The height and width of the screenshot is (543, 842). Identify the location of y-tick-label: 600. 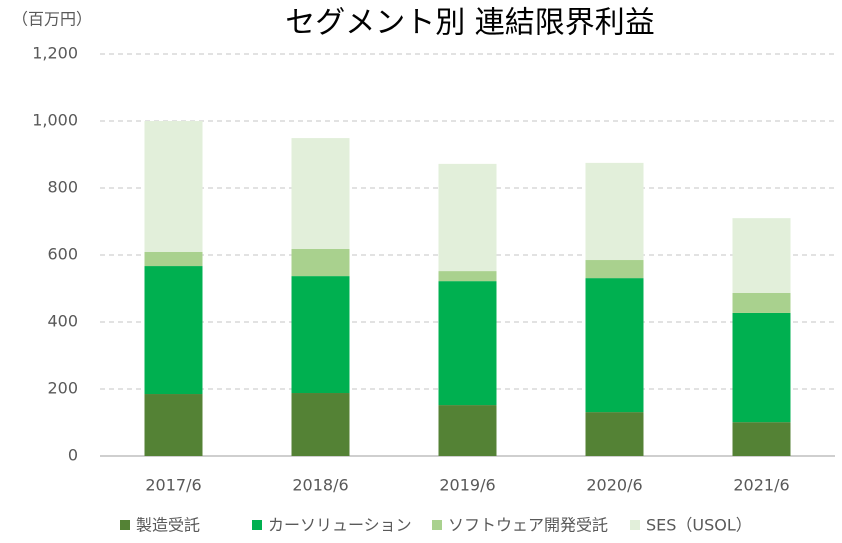
(62, 254).